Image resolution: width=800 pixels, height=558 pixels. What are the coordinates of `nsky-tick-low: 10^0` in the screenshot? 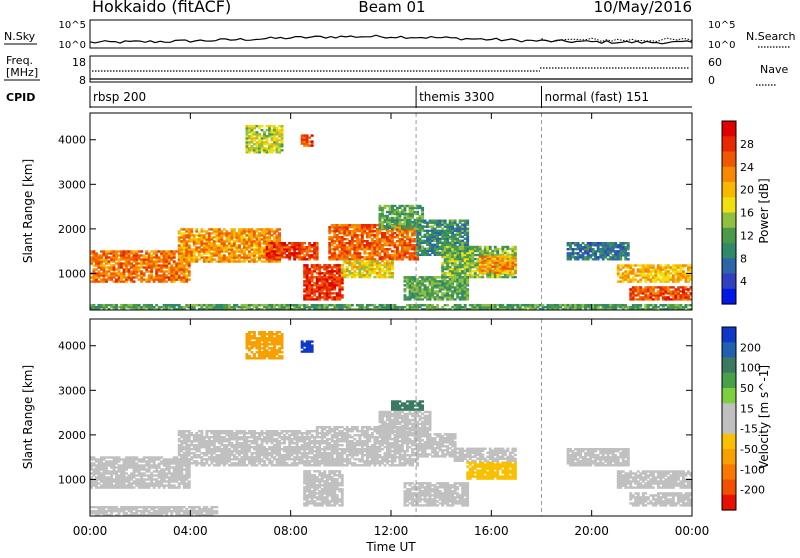 It's located at (72, 45).